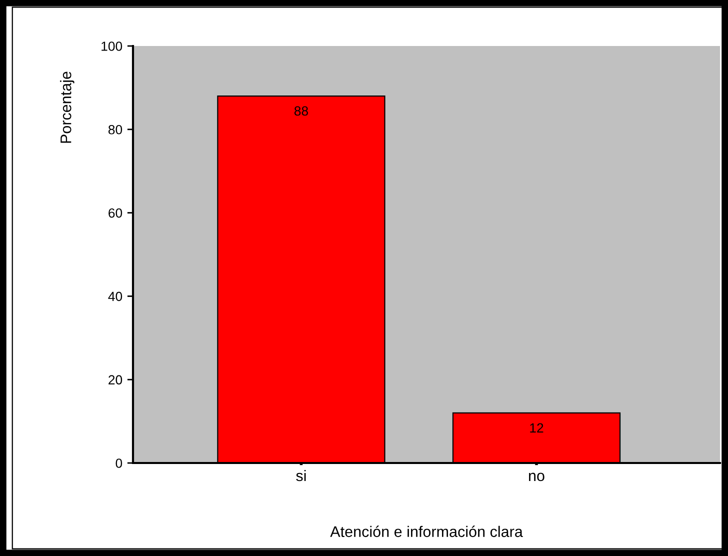  I want to click on x-axis-title: Atención e información clara, so click(426, 532).